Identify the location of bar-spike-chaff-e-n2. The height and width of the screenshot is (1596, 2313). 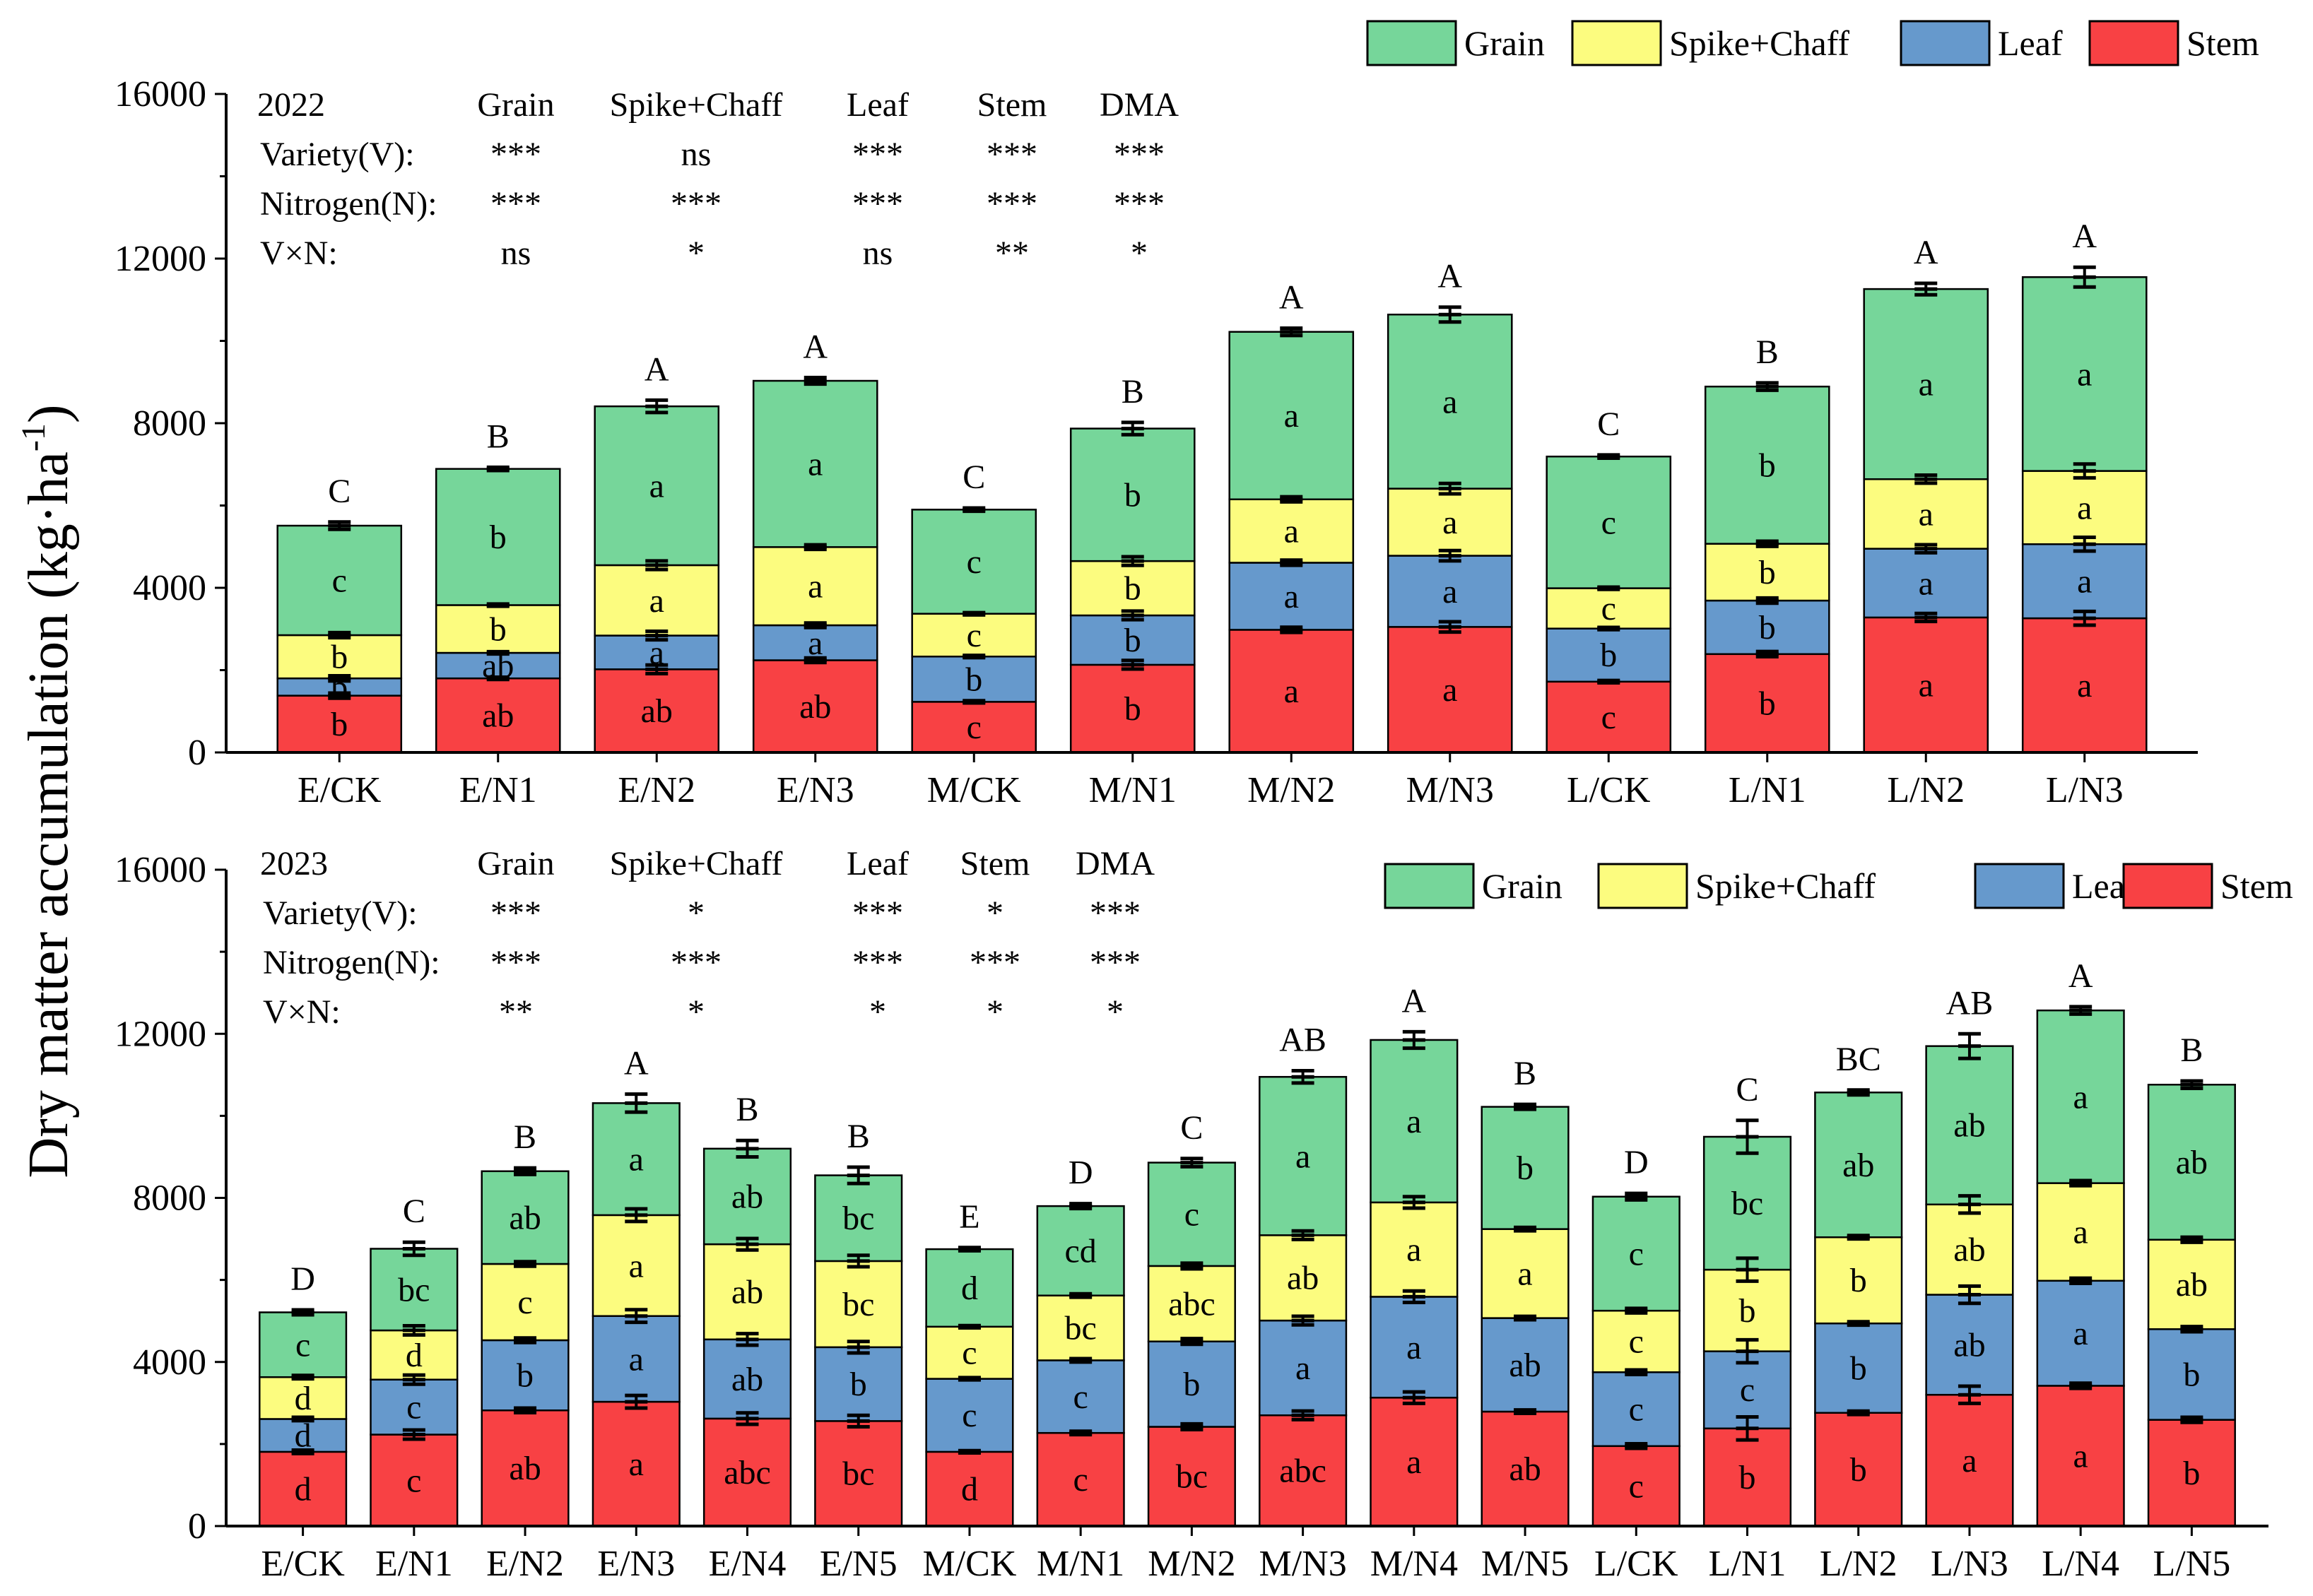
(525, 1302).